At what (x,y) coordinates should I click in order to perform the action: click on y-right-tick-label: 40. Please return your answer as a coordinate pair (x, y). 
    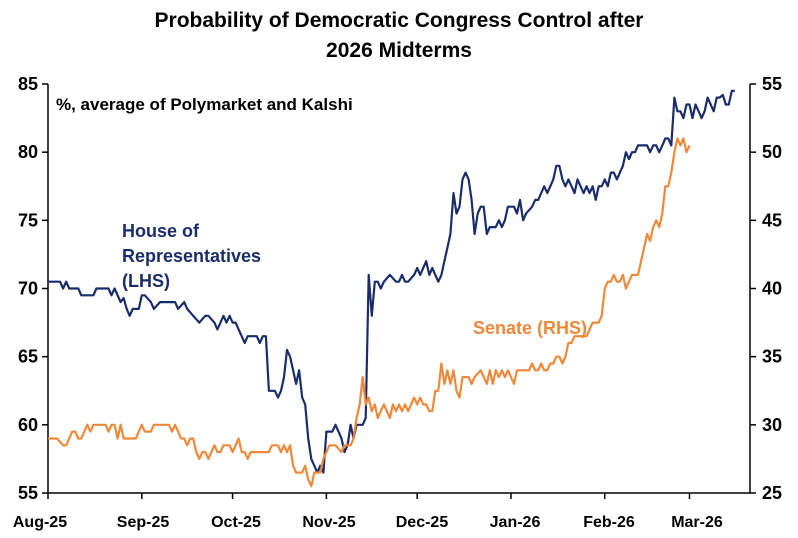
    Looking at the image, I should click on (772, 289).